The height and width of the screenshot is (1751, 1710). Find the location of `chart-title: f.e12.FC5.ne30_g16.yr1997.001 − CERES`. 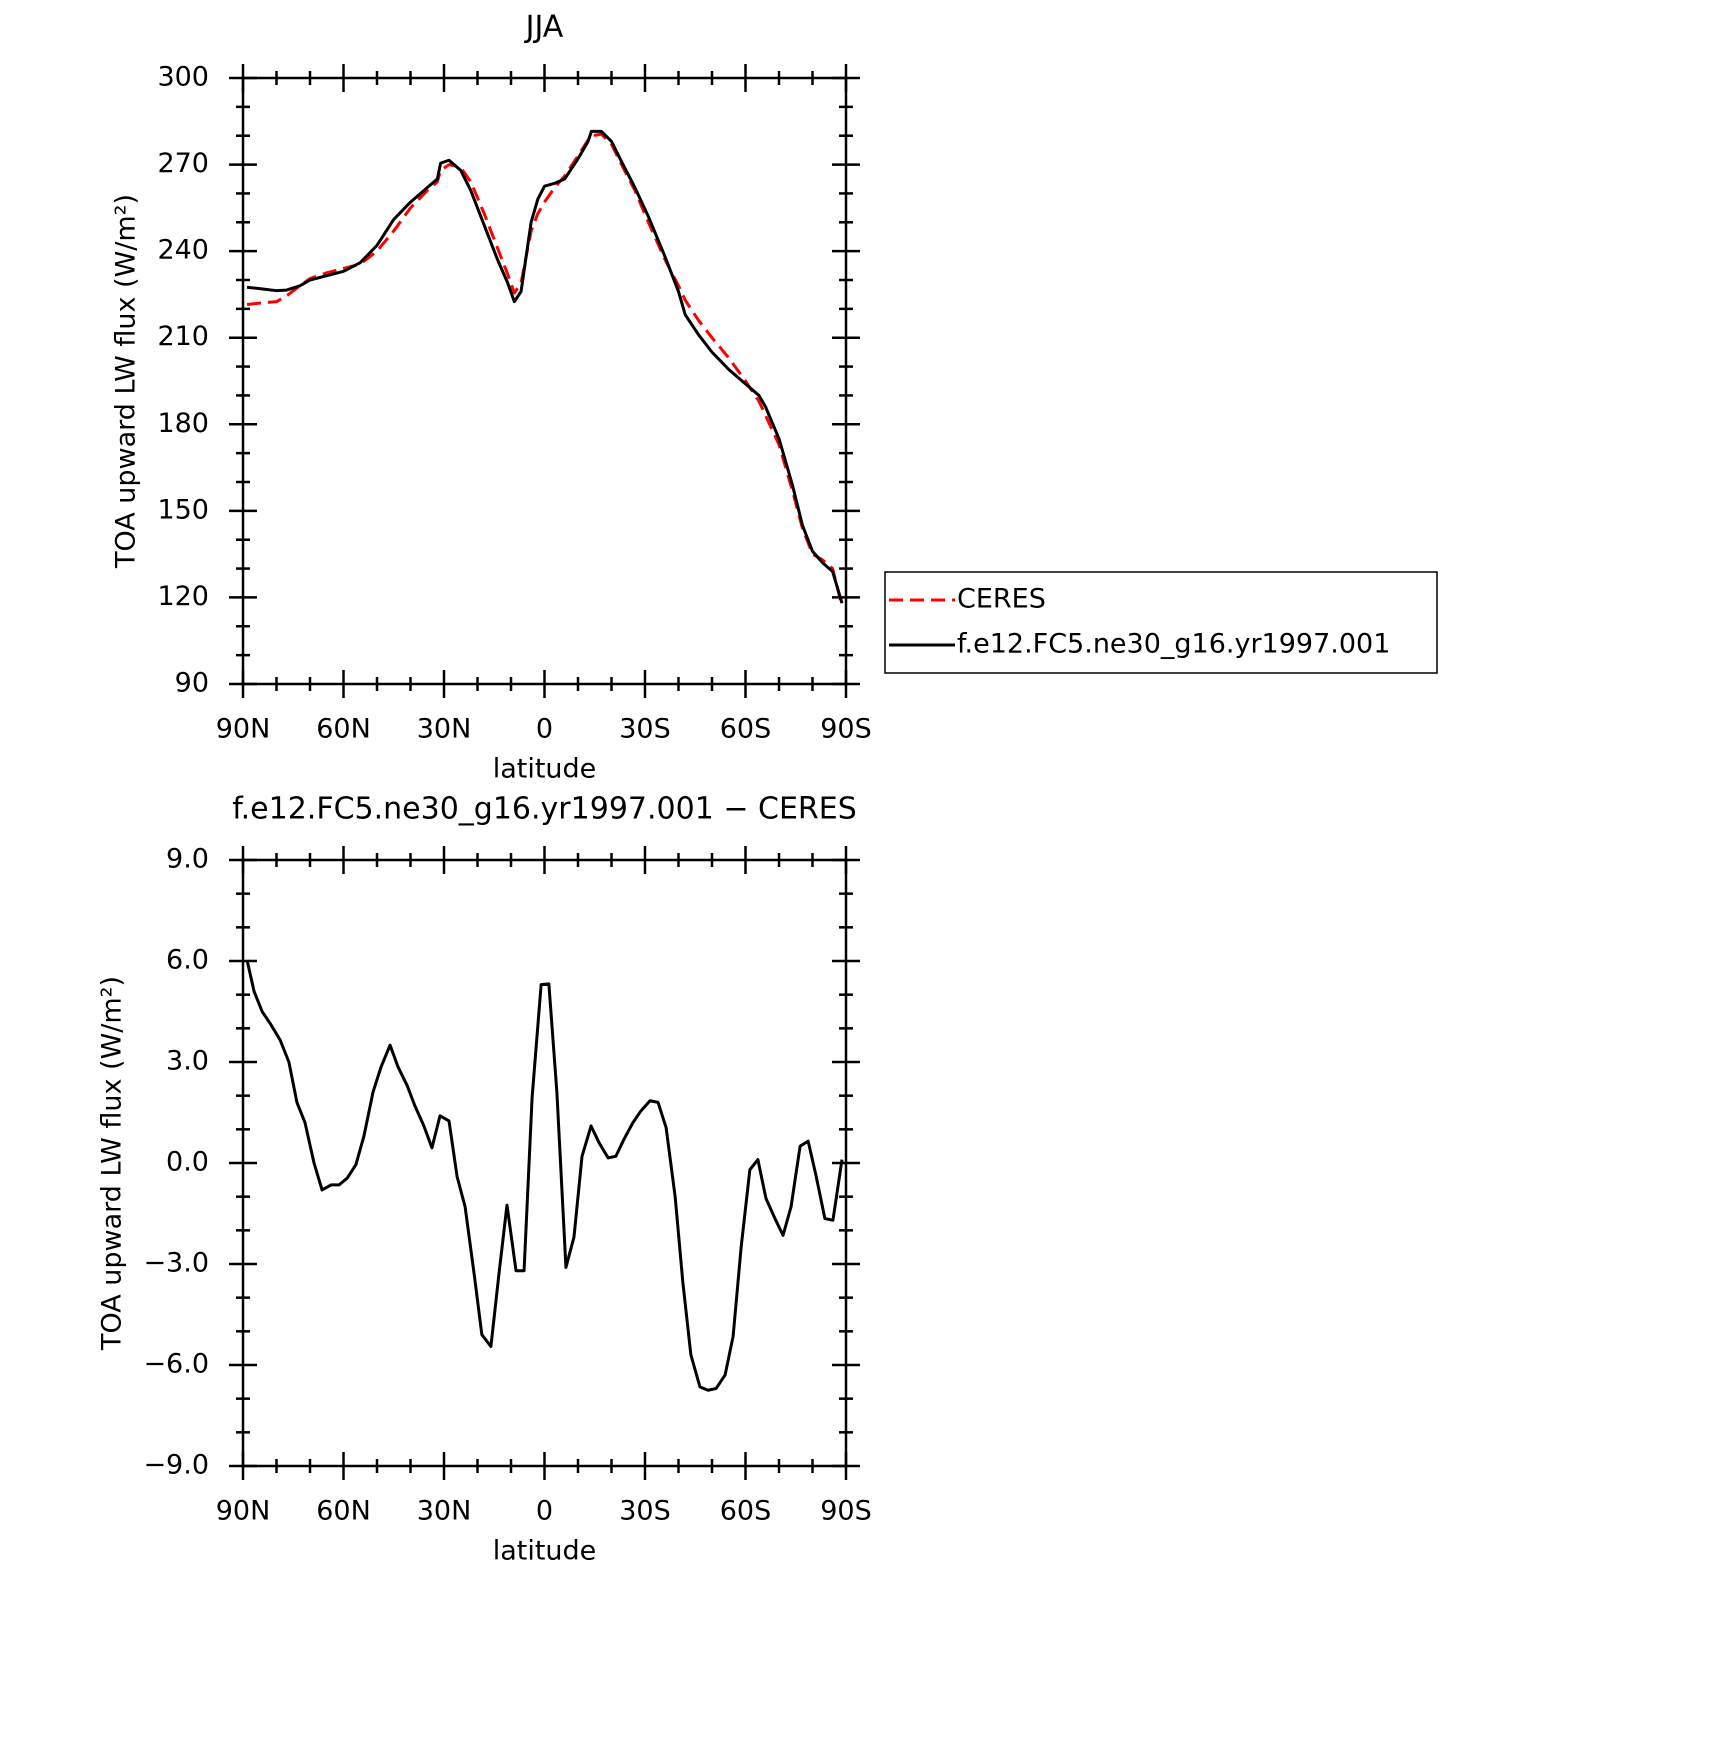

chart-title: f.e12.FC5.ne30_g16.yr1997.001 − CERES is located at coordinates (544, 809).